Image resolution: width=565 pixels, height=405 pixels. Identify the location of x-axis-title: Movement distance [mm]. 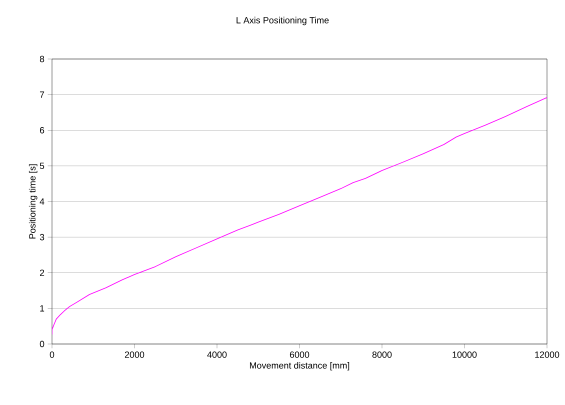
(300, 366).